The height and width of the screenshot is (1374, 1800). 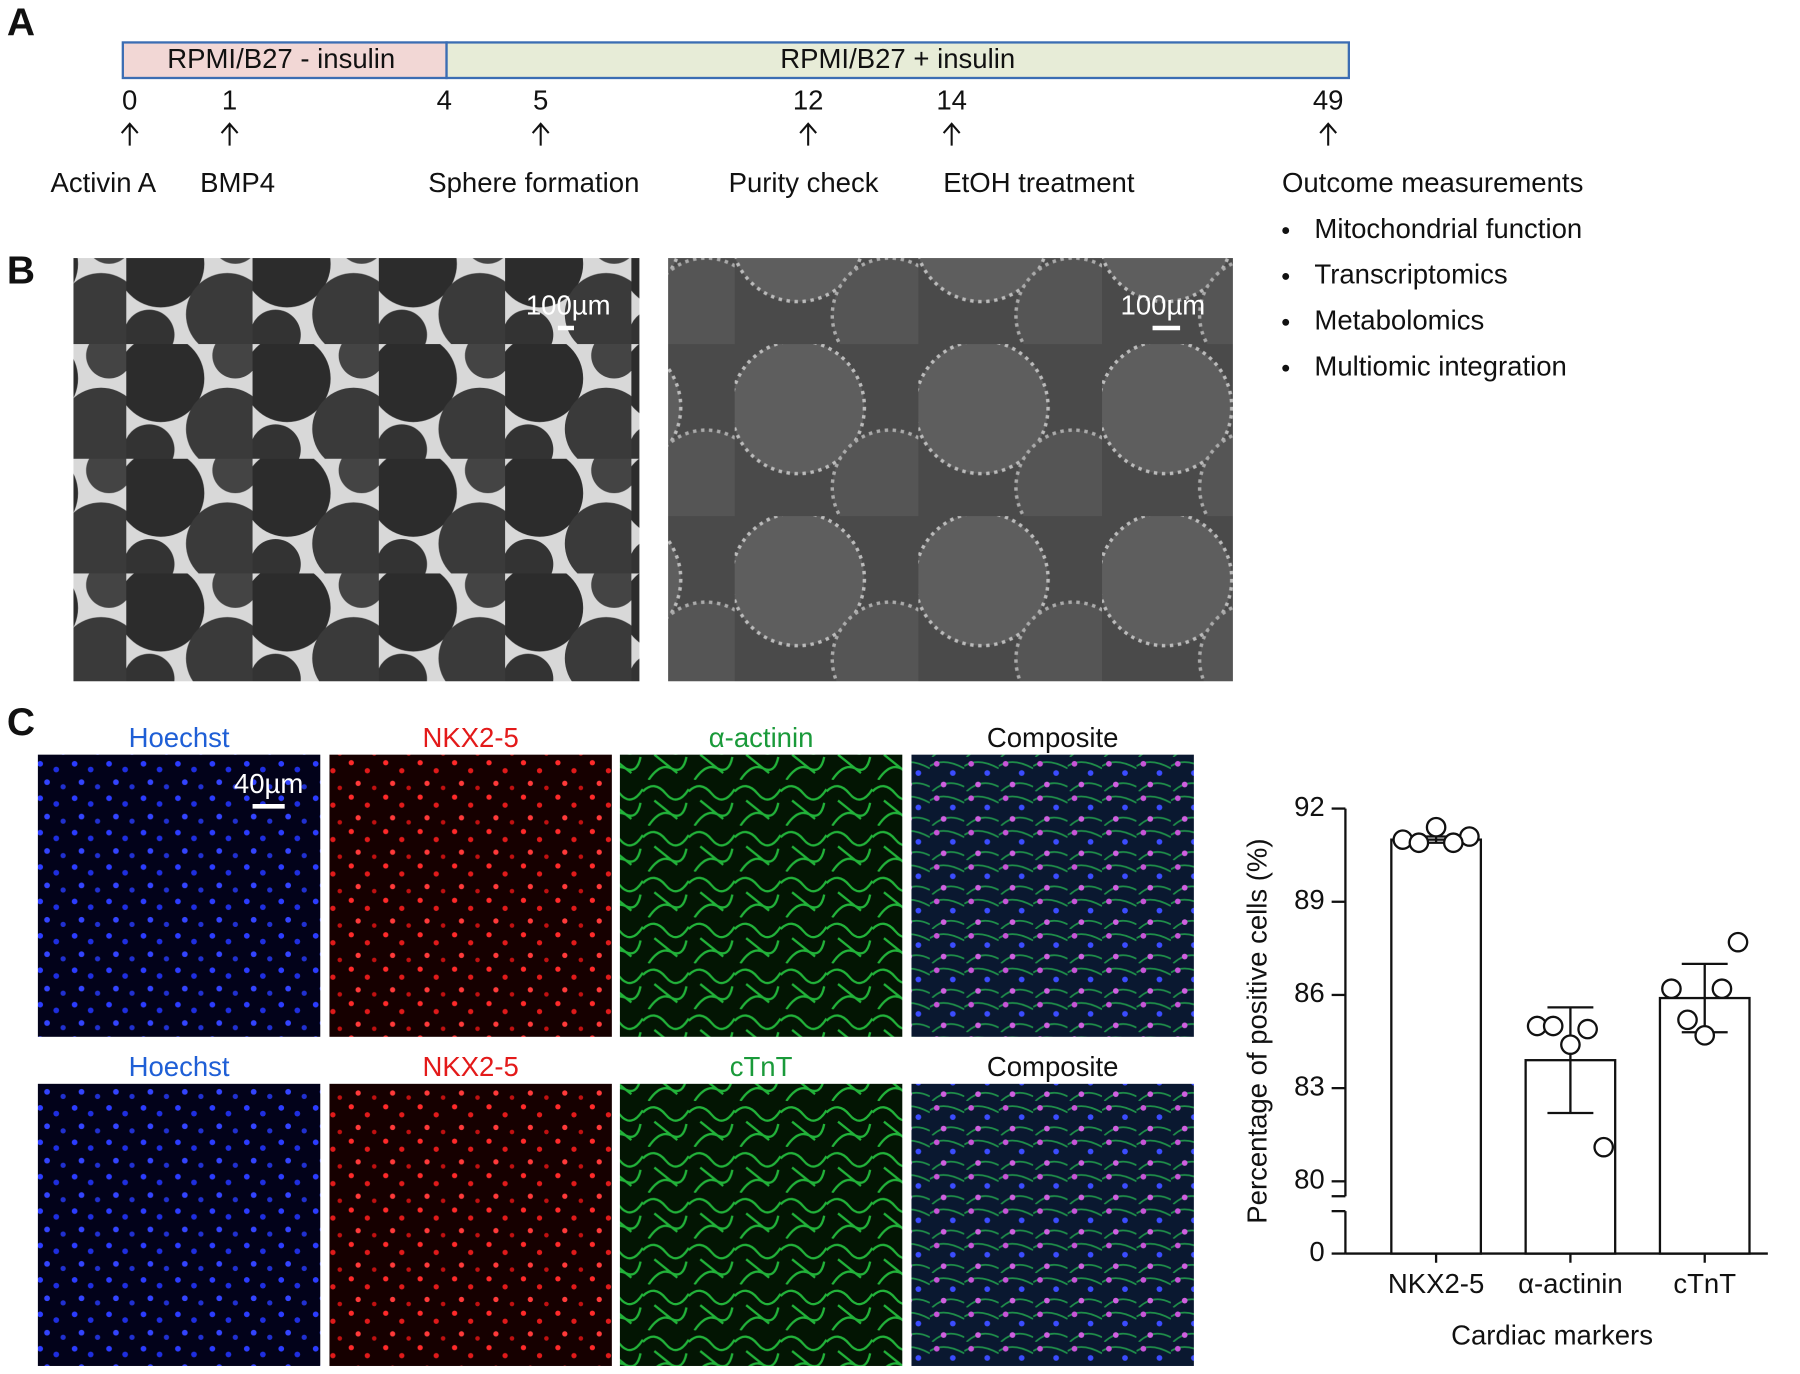 I want to click on x-tick-label: cTnT, so click(x=1704, y=1283).